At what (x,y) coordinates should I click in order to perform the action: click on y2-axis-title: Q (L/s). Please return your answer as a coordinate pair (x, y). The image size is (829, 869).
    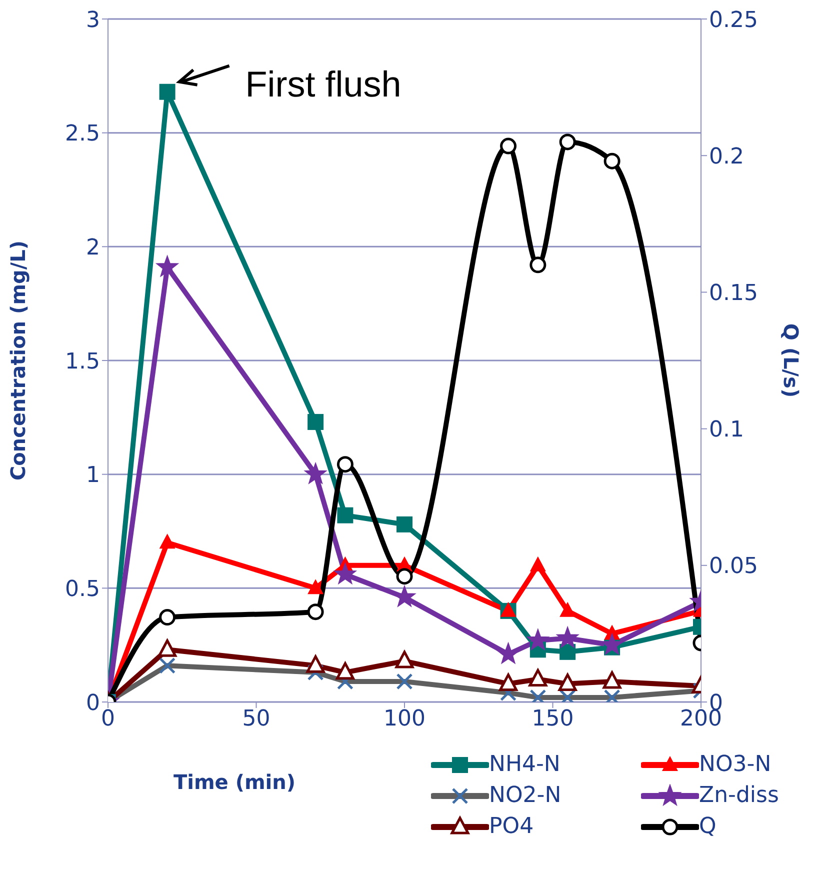
    Looking at the image, I should click on (790, 360).